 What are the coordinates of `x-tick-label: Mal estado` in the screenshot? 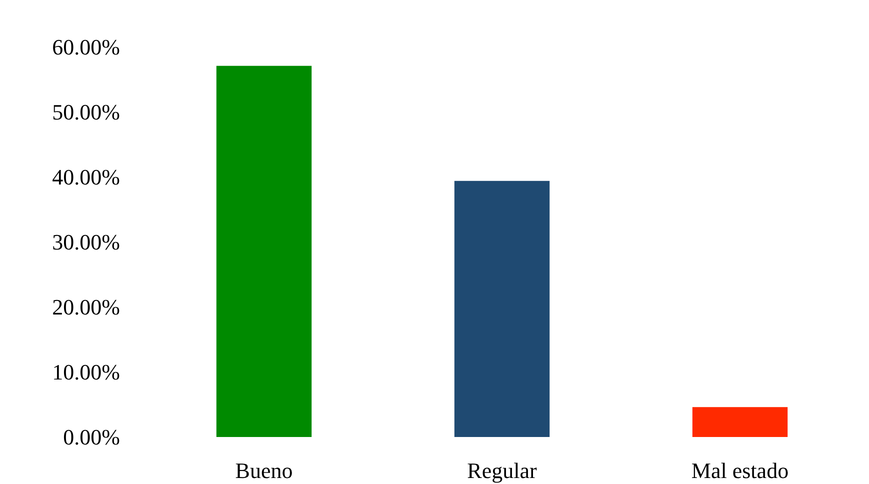 It's located at (740, 470).